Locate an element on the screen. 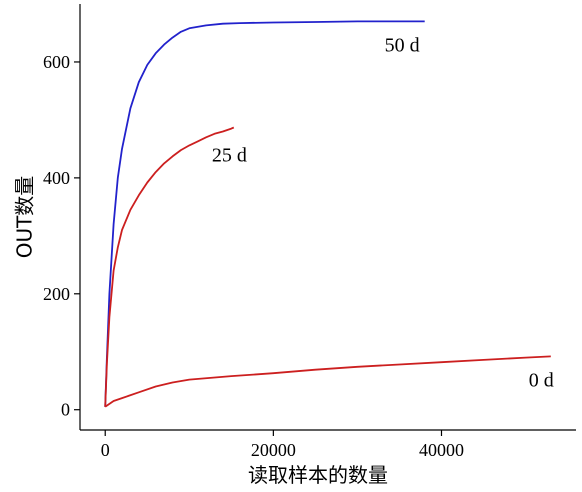  y-axis-title: OUT数量 is located at coordinates (25, 217).